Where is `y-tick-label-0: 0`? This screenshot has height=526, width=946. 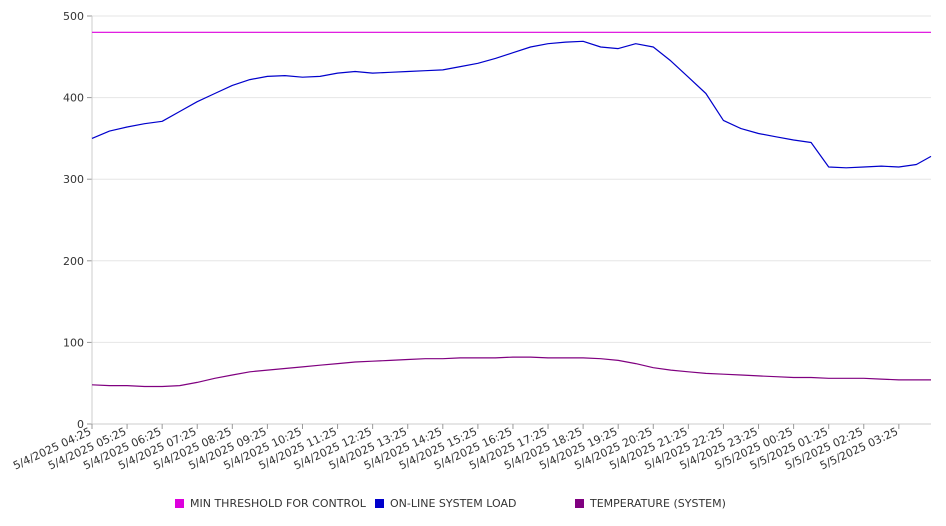 y-tick-label-0: 0 is located at coordinates (80, 424).